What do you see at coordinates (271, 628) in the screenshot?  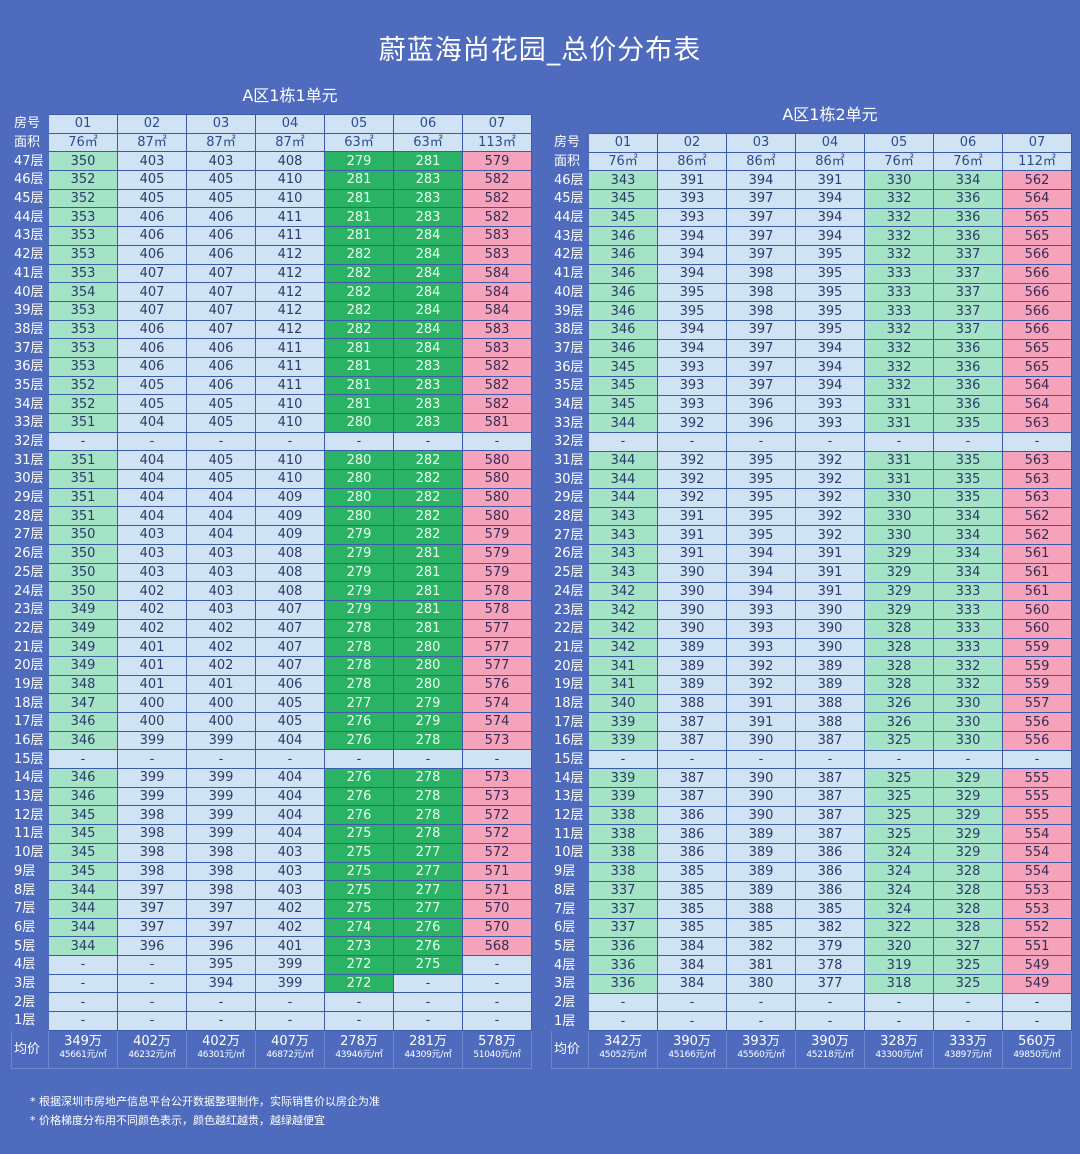 I see `floor-row: 22层 349 402 402 407 278 281 577` at bounding box center [271, 628].